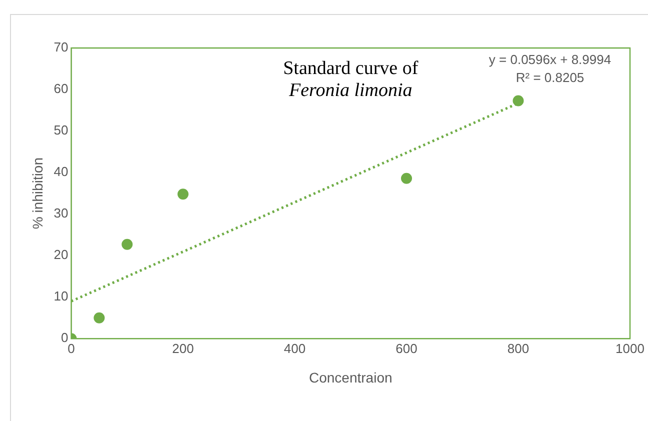 Image resolution: width=648 pixels, height=421 pixels. I want to click on annotation: y = 0.0596x + 8.9994, so click(550, 59).